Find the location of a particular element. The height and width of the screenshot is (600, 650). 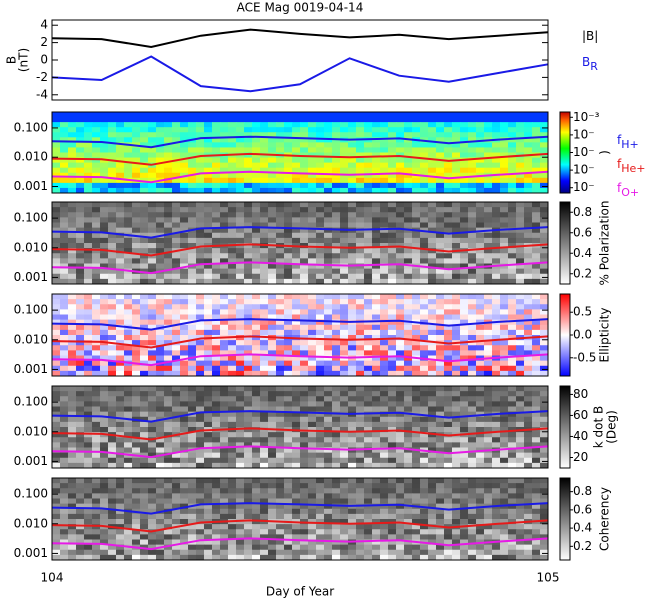

legend-name: f is located at coordinates (619, 140).